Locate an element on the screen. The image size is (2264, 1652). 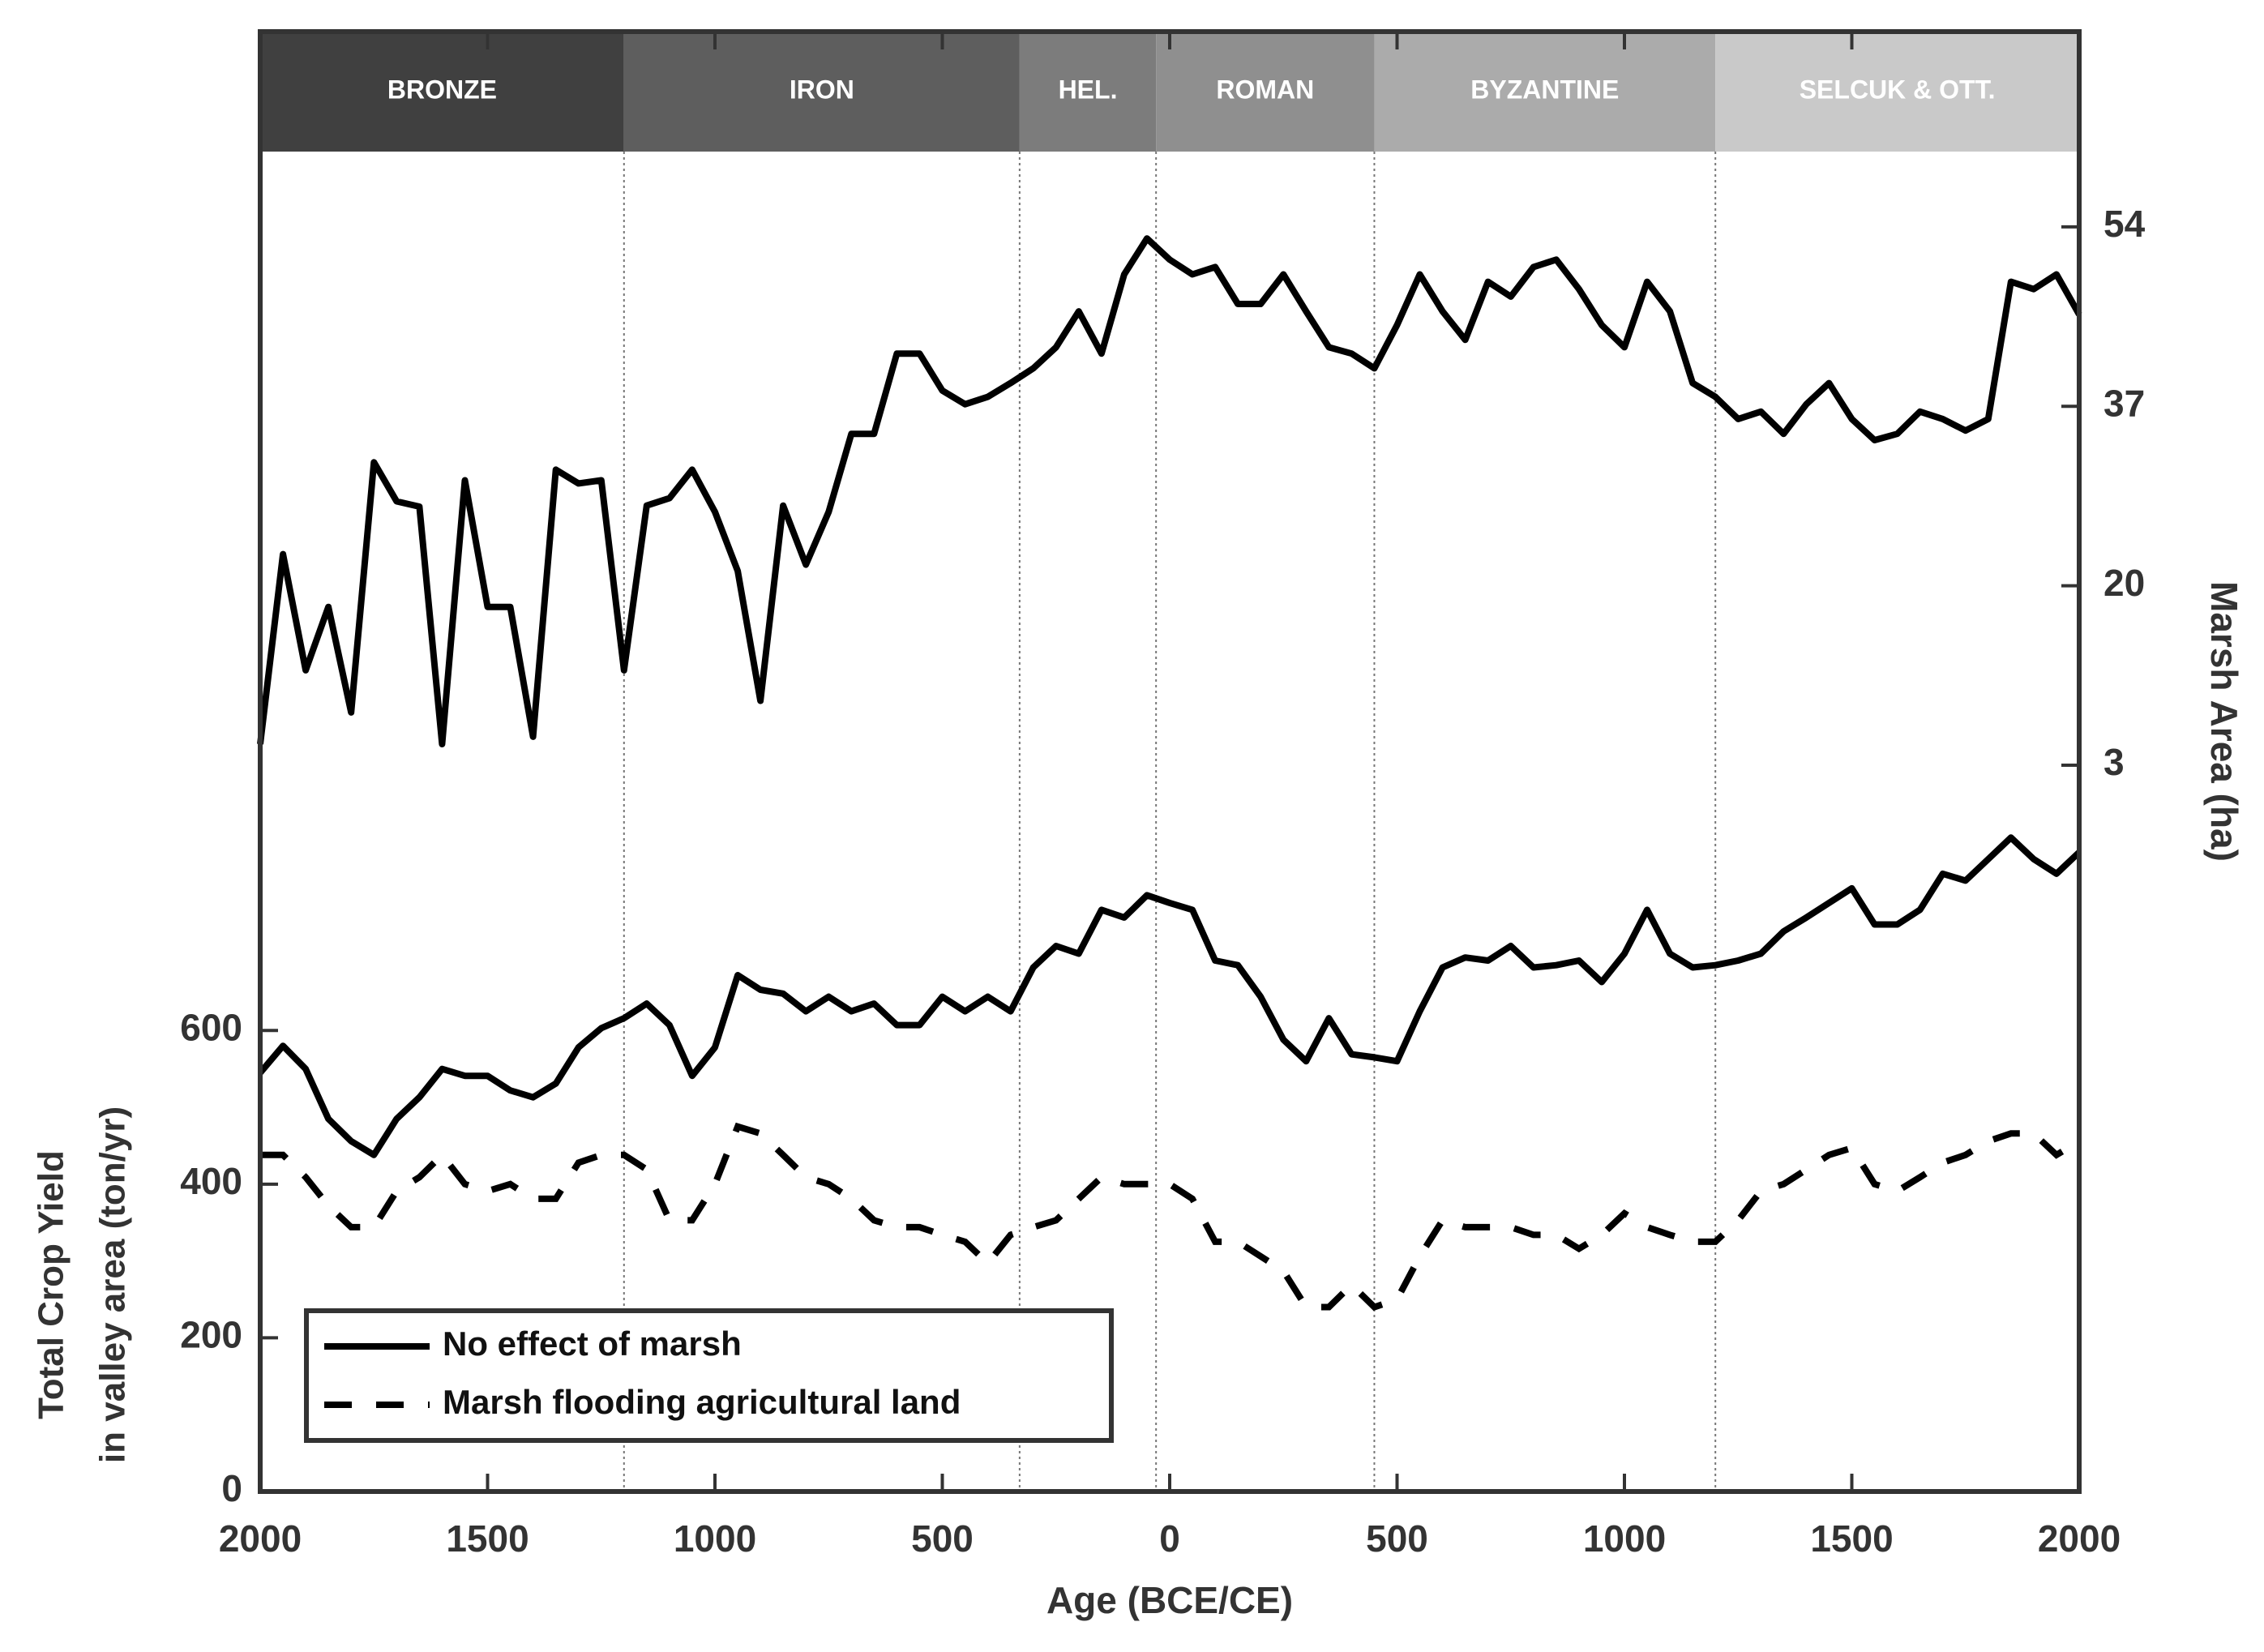
period-label: BRONZE is located at coordinates (442, 89).